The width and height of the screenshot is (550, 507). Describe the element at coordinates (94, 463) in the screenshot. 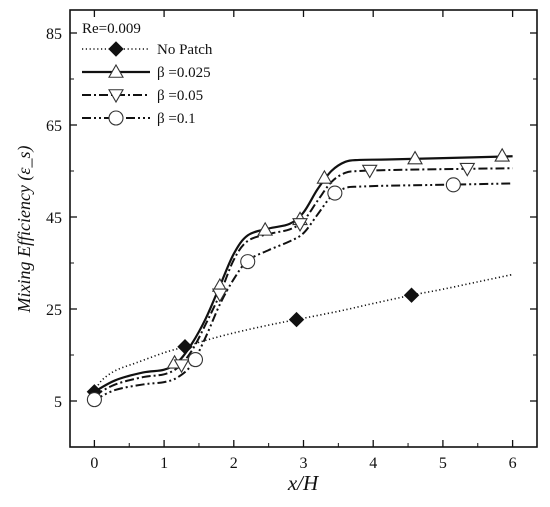

I see `x-tick-label: 0` at that location.